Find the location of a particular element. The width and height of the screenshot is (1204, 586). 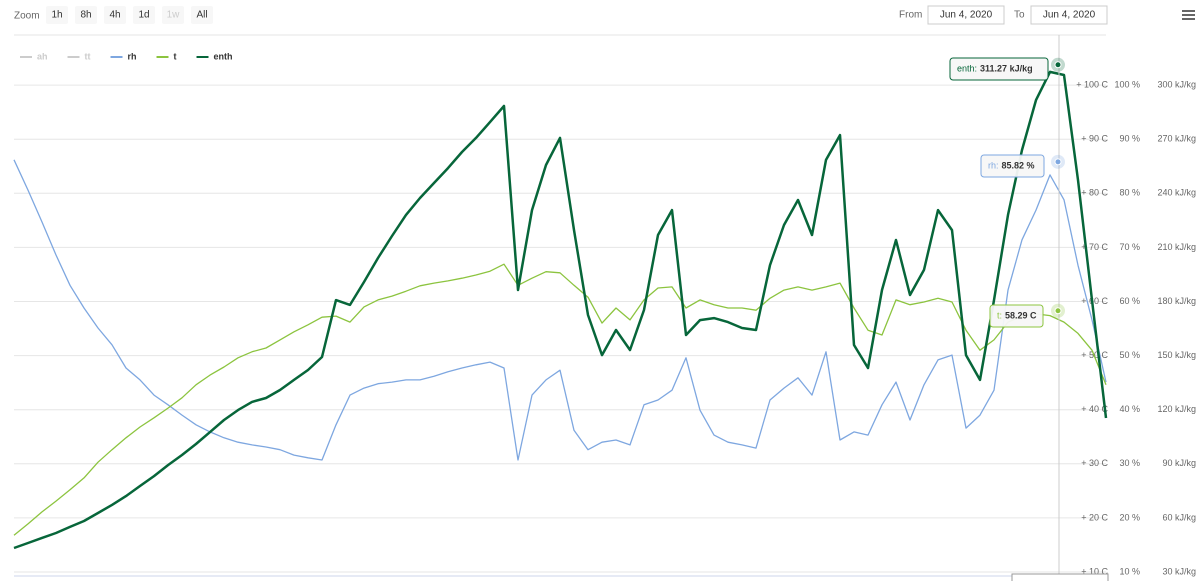

y-tick-label: + 100 C is located at coordinates (1092, 84).